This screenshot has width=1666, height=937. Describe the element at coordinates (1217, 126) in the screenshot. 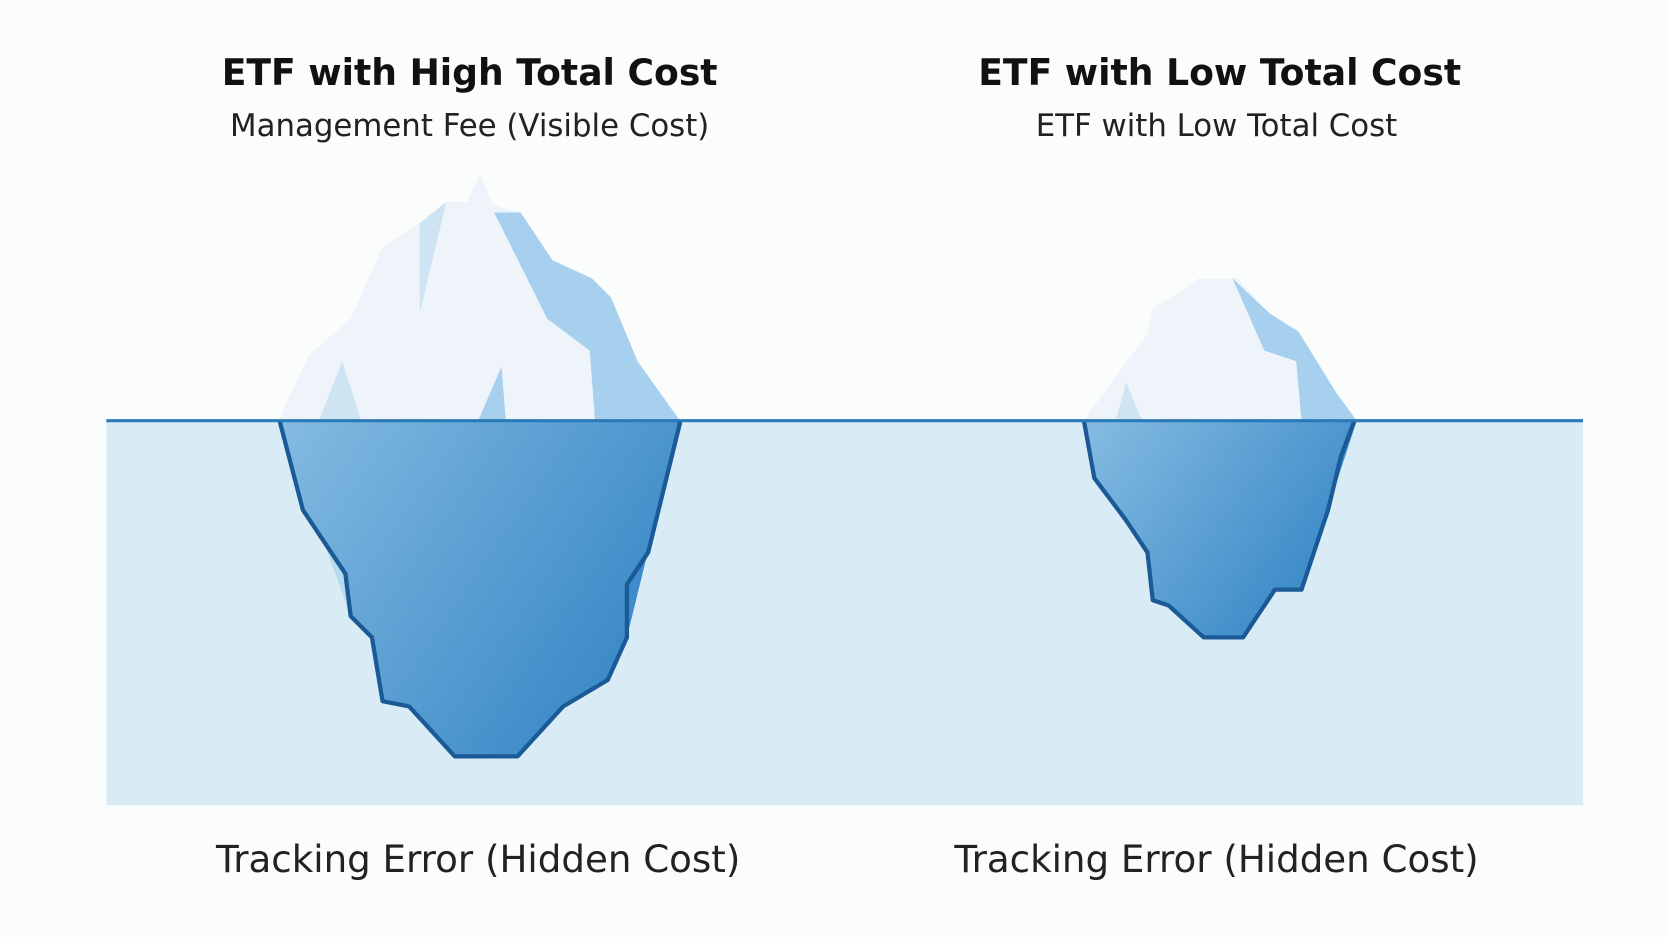

I see `panel-subtitle: ETF with Low Total Cost` at that location.